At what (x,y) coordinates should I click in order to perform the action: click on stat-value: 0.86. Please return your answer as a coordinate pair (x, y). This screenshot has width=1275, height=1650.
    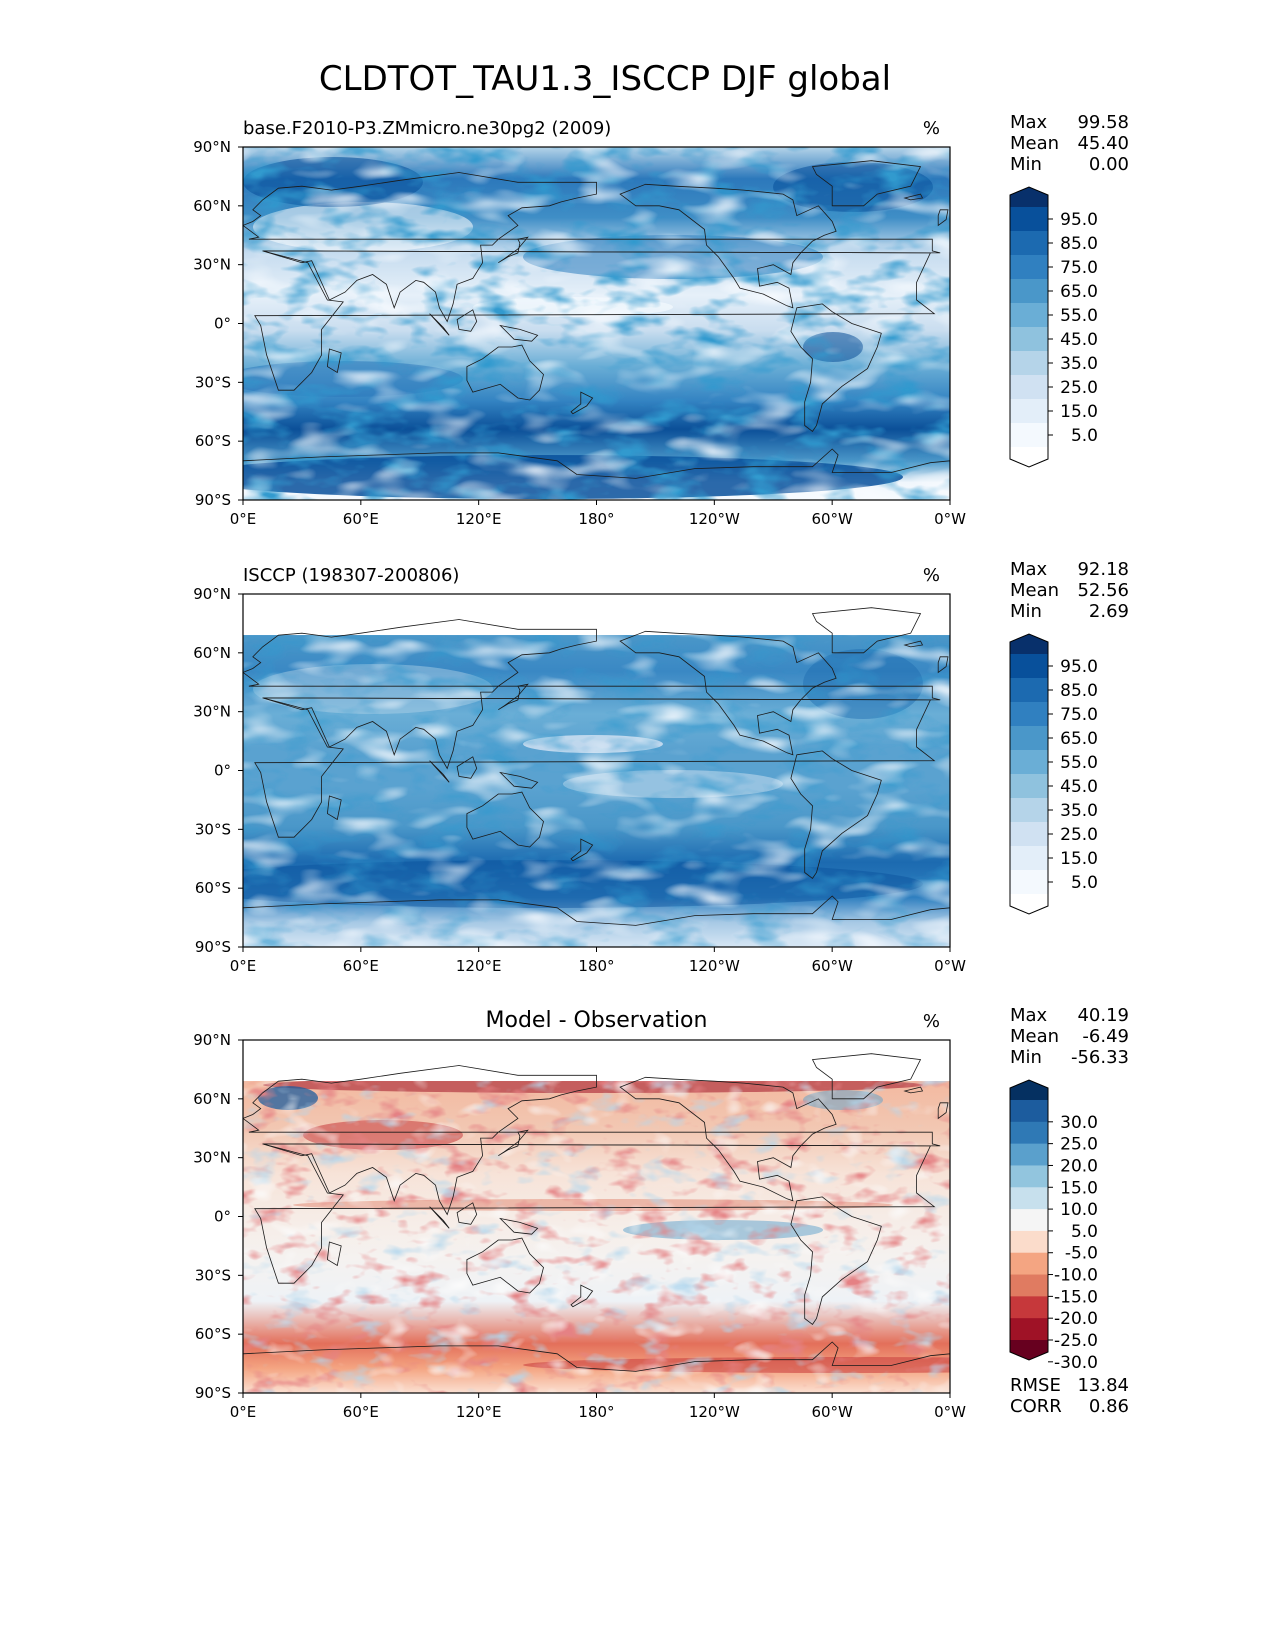
    Looking at the image, I should click on (1109, 1406).